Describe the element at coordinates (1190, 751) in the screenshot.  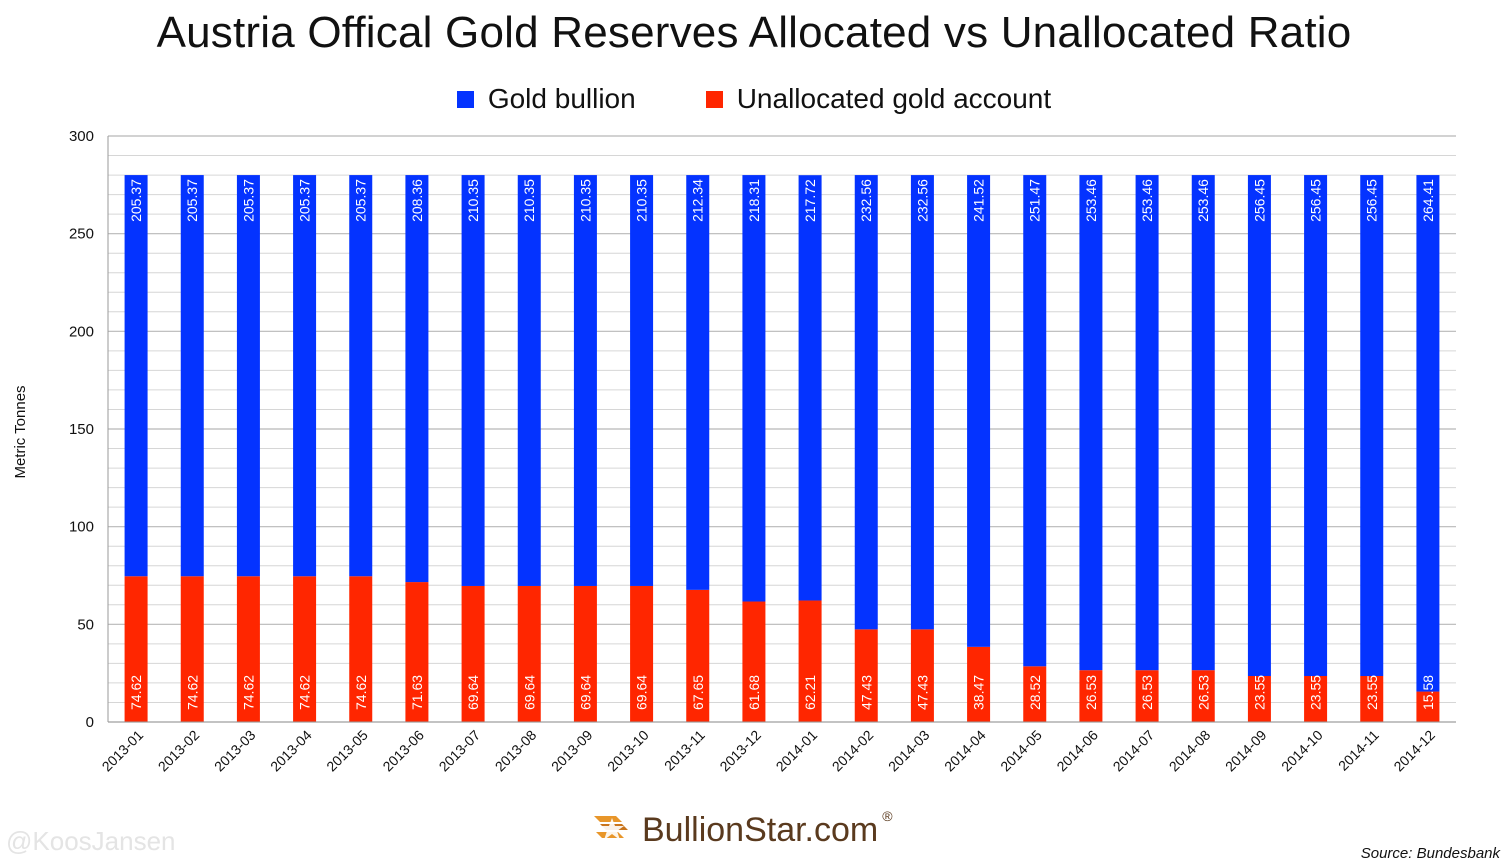
I see `x-tick-label: 2014-08` at that location.